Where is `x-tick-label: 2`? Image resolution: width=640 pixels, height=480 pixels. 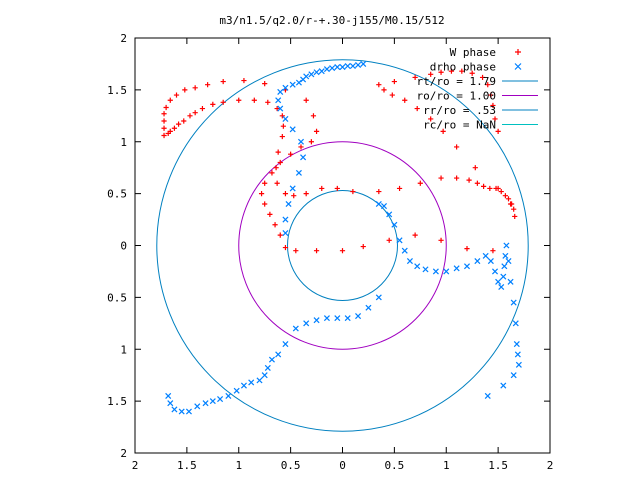 x-tick-label: 2 is located at coordinates (135, 465).